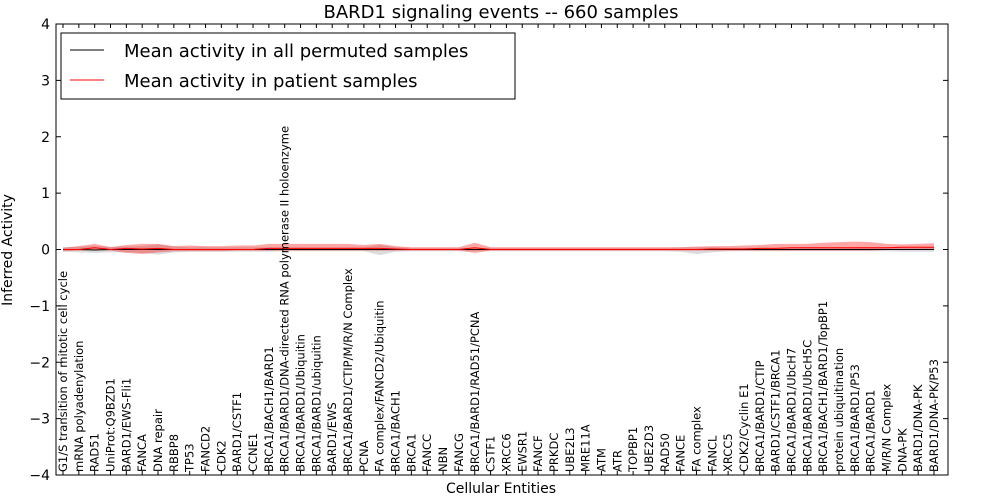  I want to click on x-category-label: BRCA1/BARD1/CTIP, so click(760, 416).